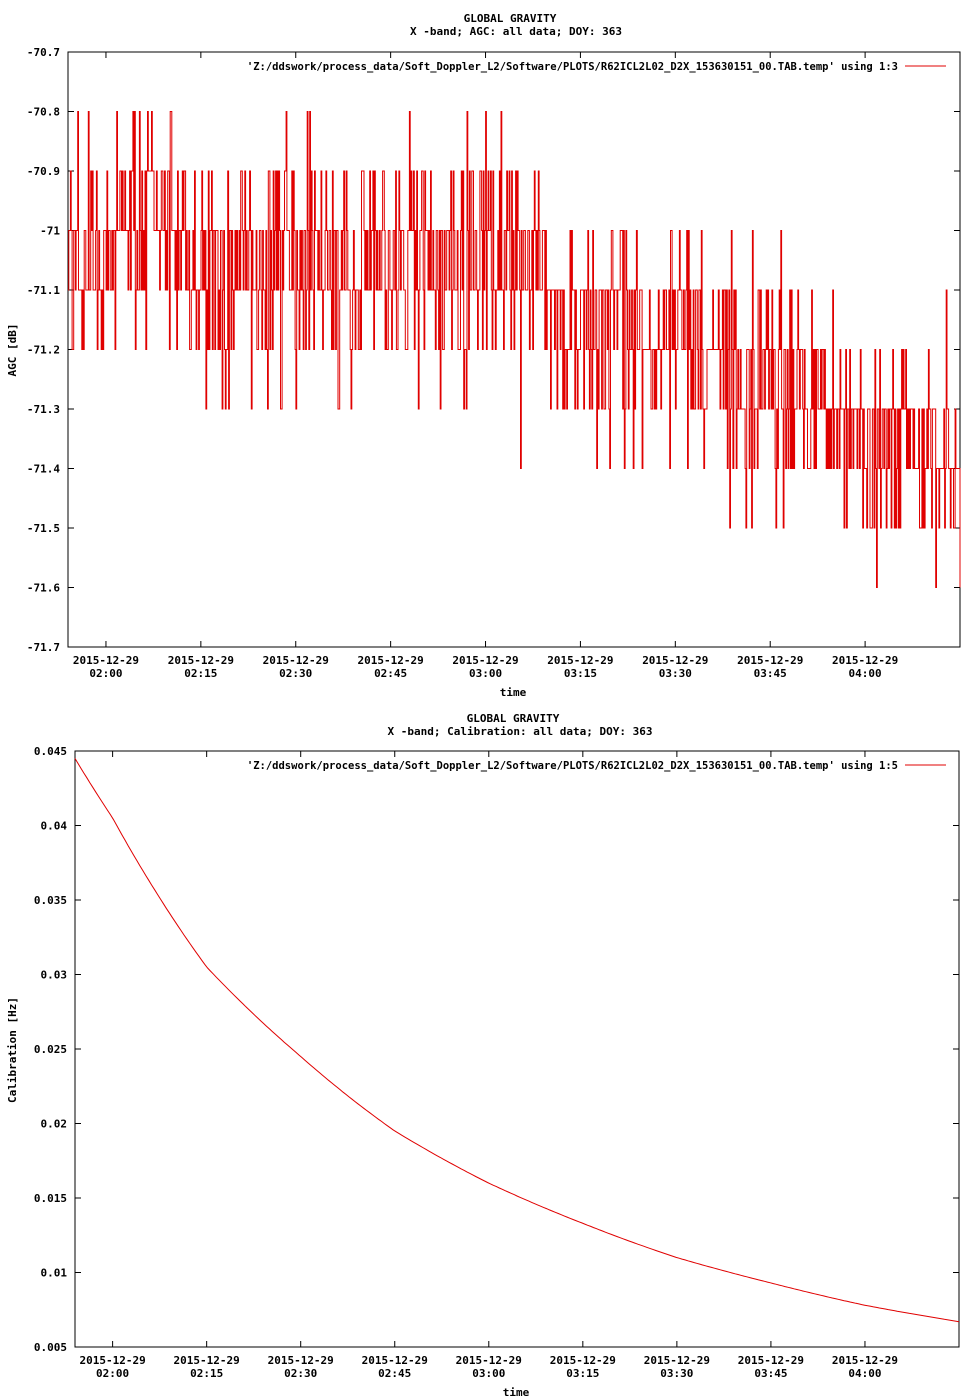 The height and width of the screenshot is (1400, 980). Describe the element at coordinates (12, 1050) in the screenshot. I see `y-axis-label: Calibration [Hz]` at that location.